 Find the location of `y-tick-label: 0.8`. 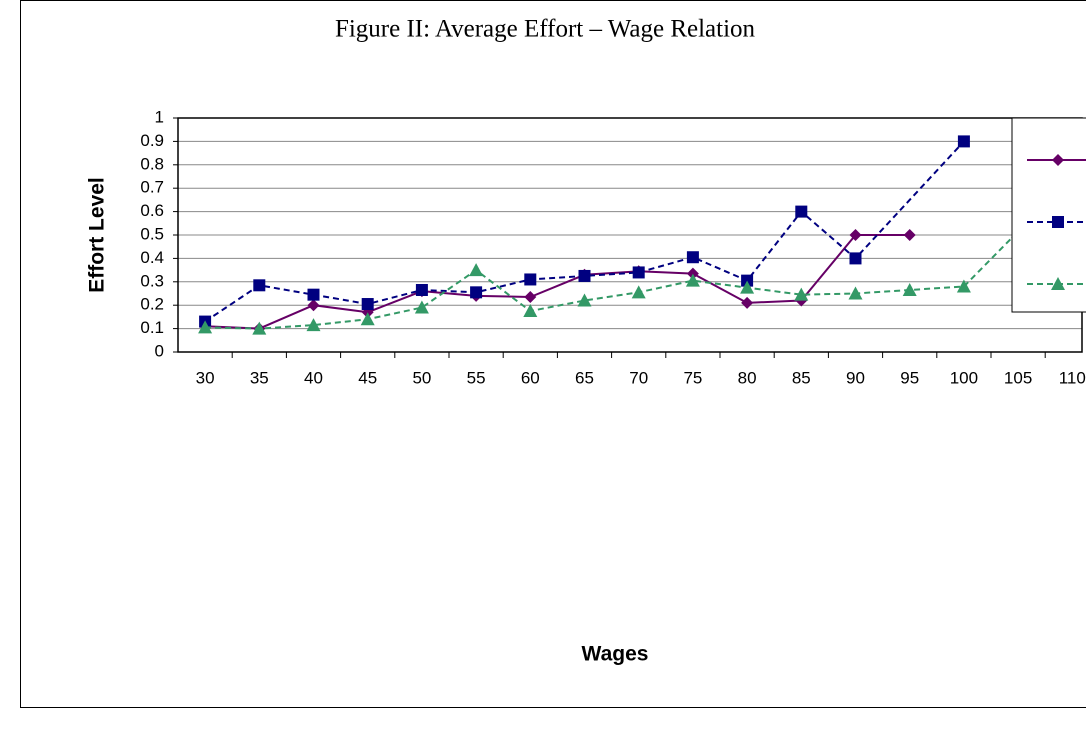

y-tick-label: 0.8 is located at coordinates (152, 163).